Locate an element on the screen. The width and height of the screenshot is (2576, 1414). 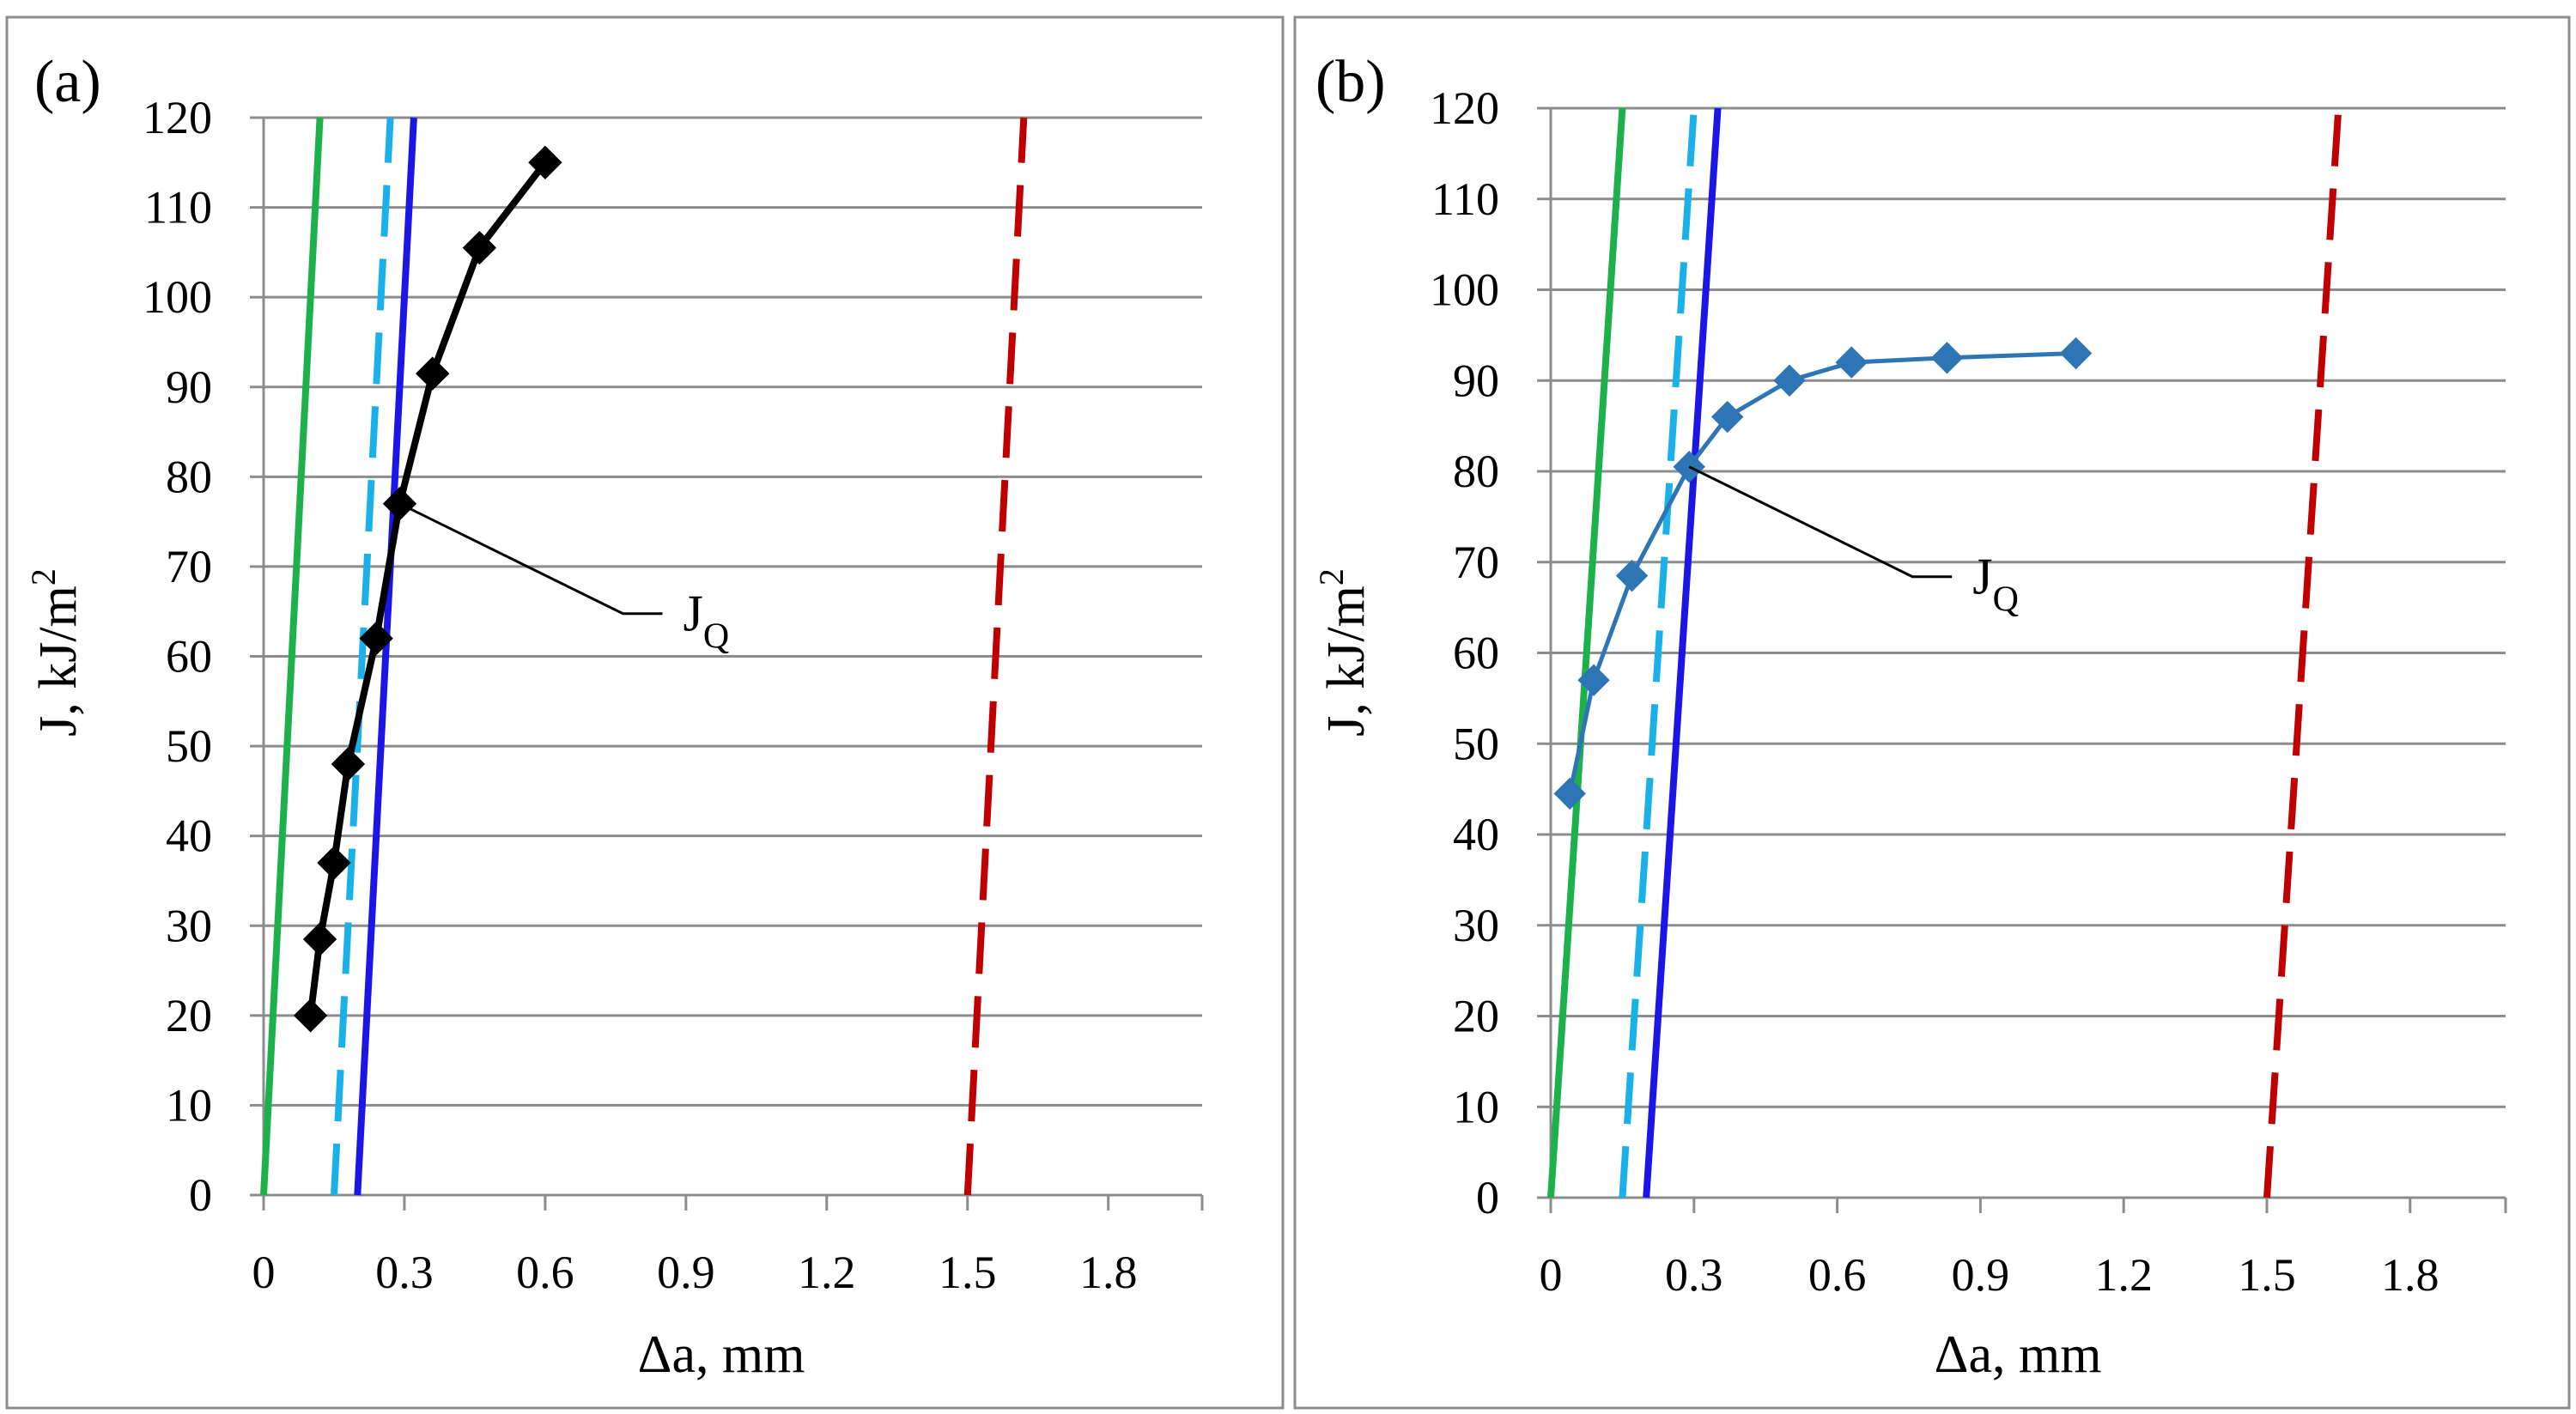
panel-label: (b) is located at coordinates (1350, 82).